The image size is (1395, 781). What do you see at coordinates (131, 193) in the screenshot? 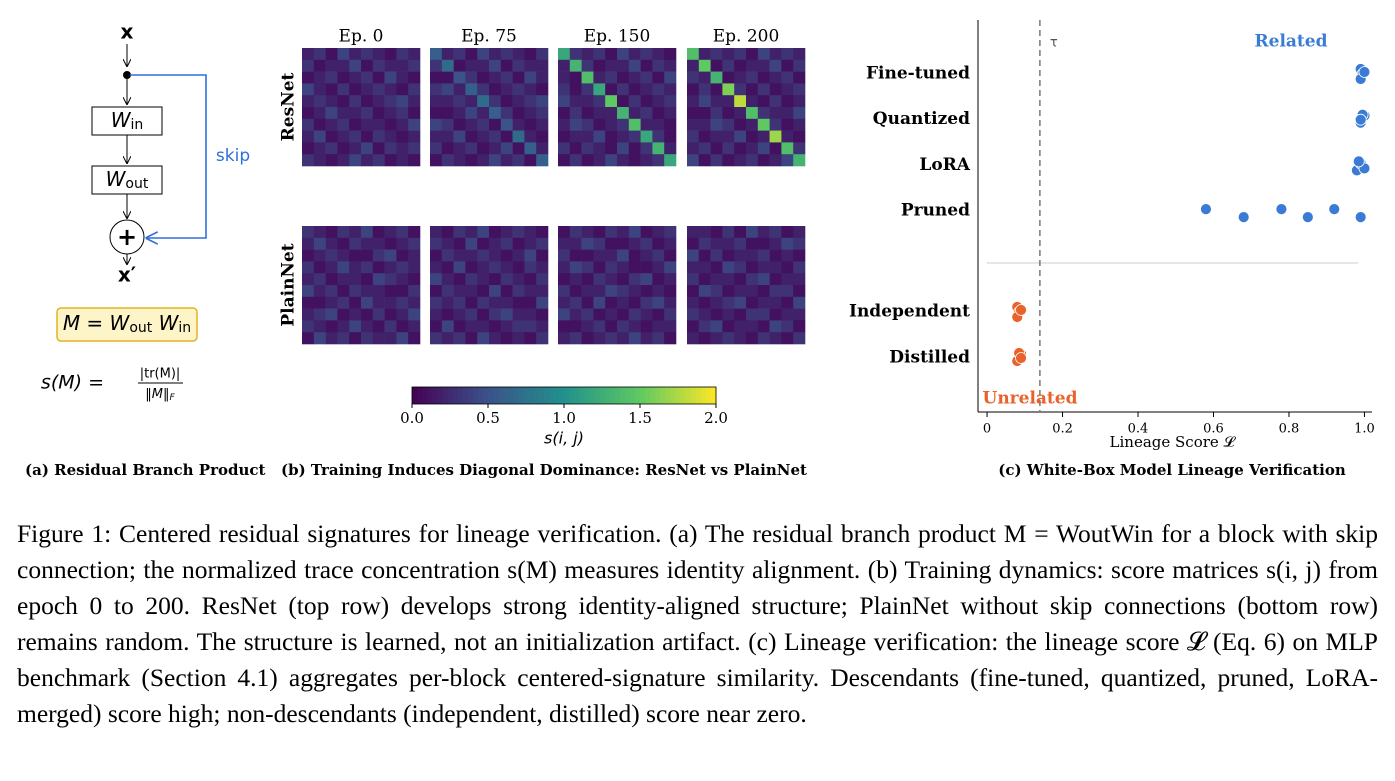
I see `panel-a` at bounding box center [131, 193].